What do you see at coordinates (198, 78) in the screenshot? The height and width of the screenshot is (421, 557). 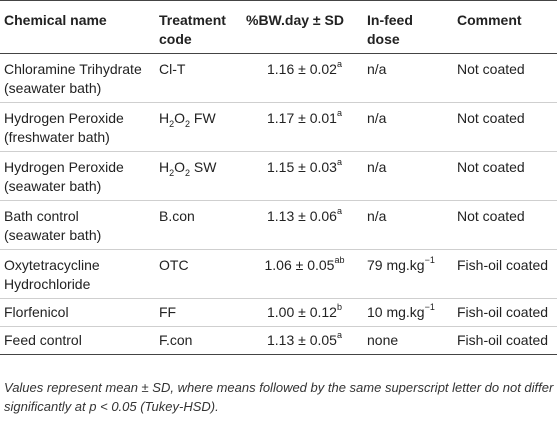 I see `treatment-code-cell: Cl-T` at bounding box center [198, 78].